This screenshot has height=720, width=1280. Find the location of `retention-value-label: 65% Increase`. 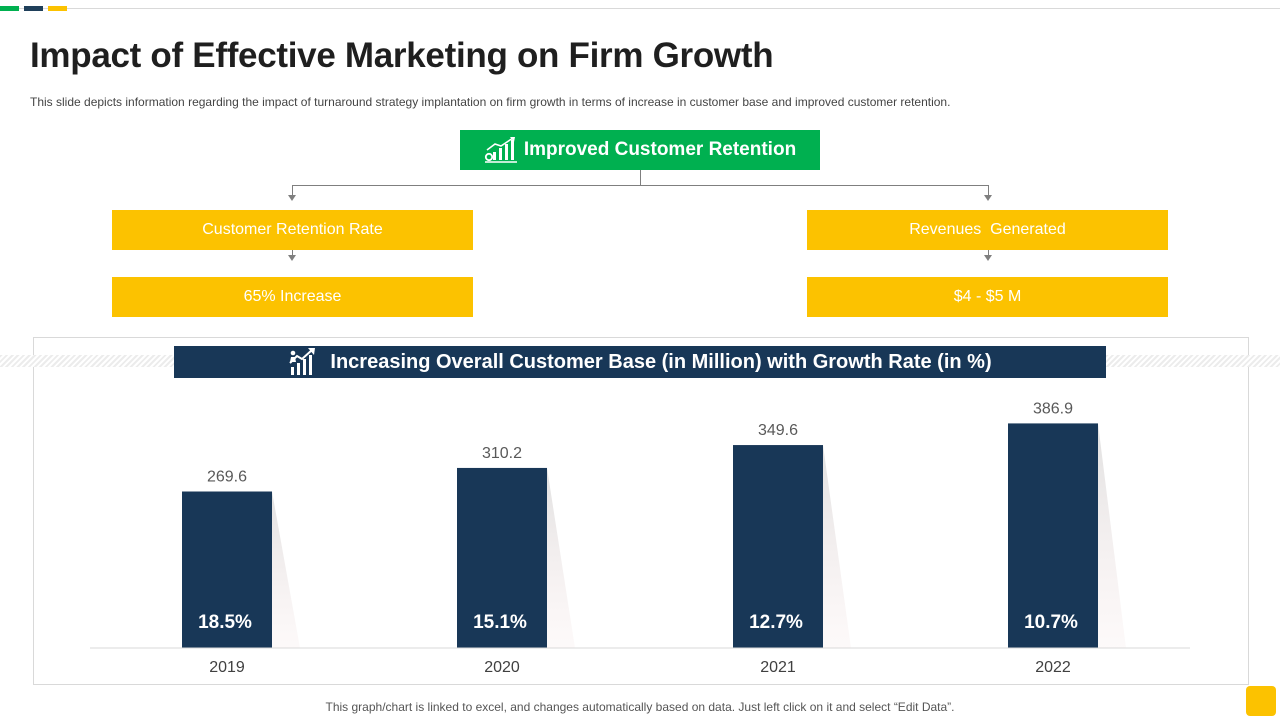

retention-value-label: 65% Increase is located at coordinates (292, 296).